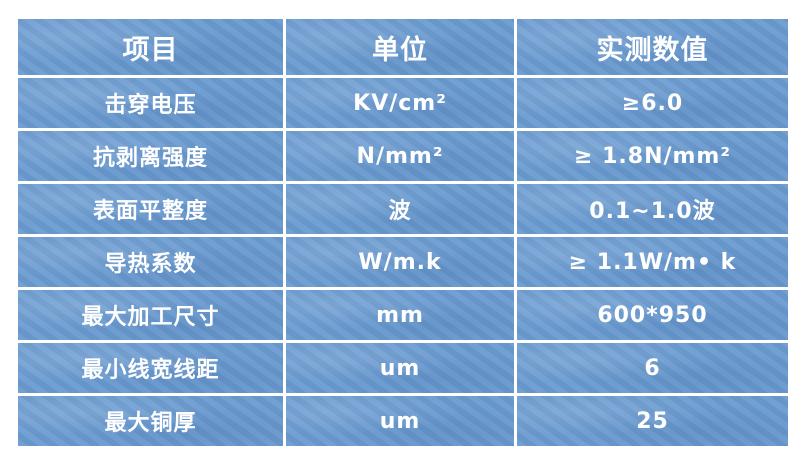  Describe the element at coordinates (652, 103) in the screenshot. I see `row-value: ≥6.0` at that location.